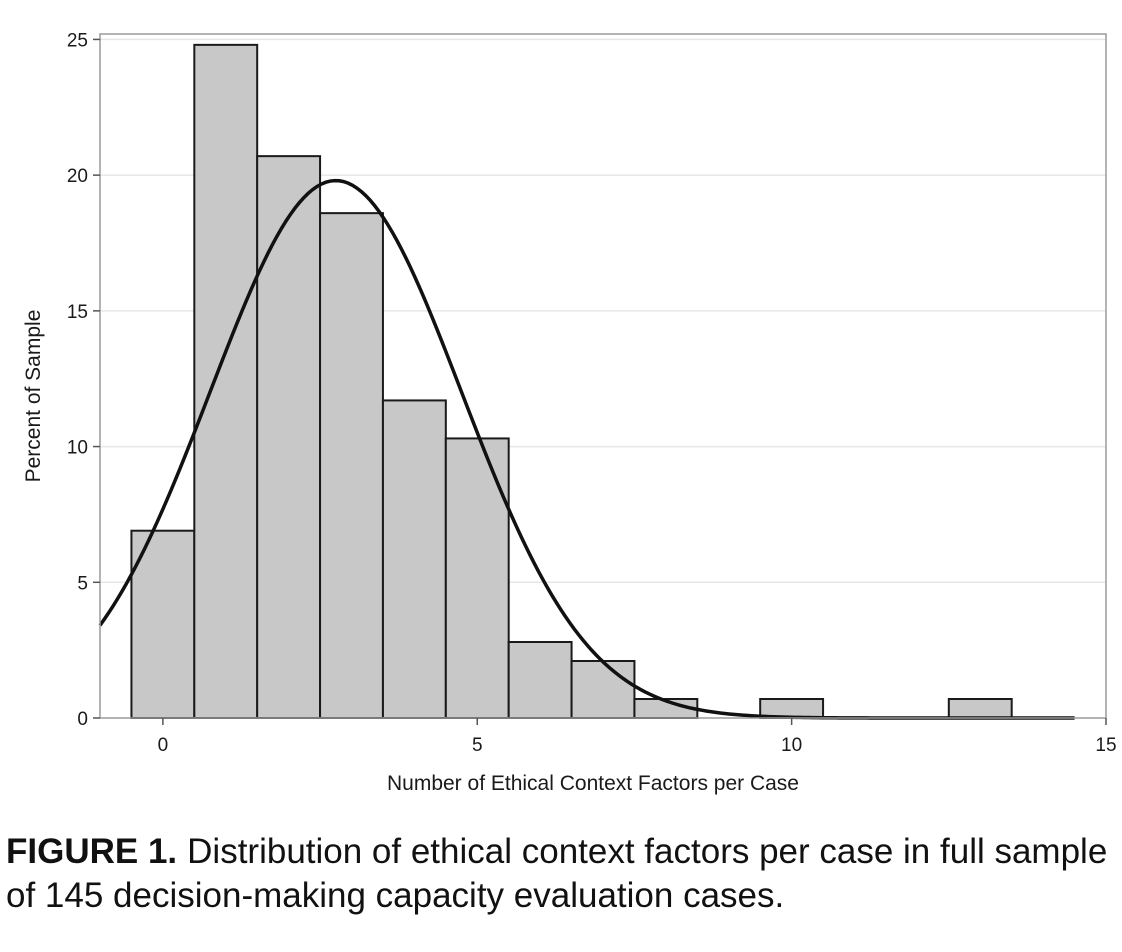  Describe the element at coordinates (82, 719) in the screenshot. I see `y-tick-label: 0` at that location.